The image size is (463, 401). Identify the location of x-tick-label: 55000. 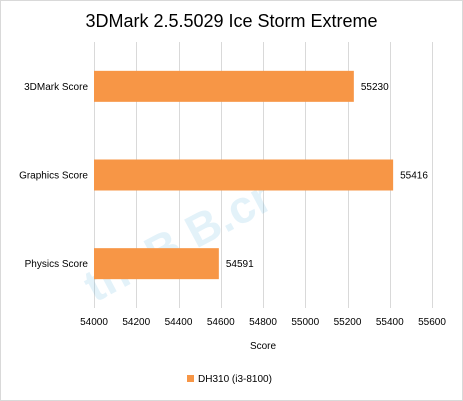
(305, 322).